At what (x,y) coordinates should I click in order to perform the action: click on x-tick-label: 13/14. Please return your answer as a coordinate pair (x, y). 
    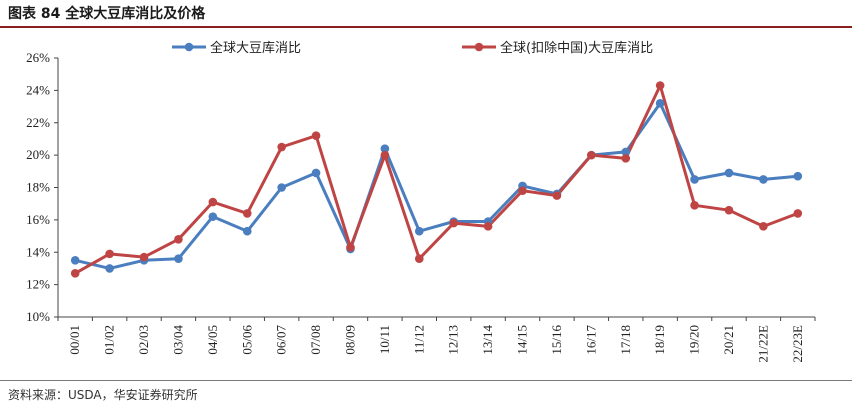
    Looking at the image, I should click on (487, 340).